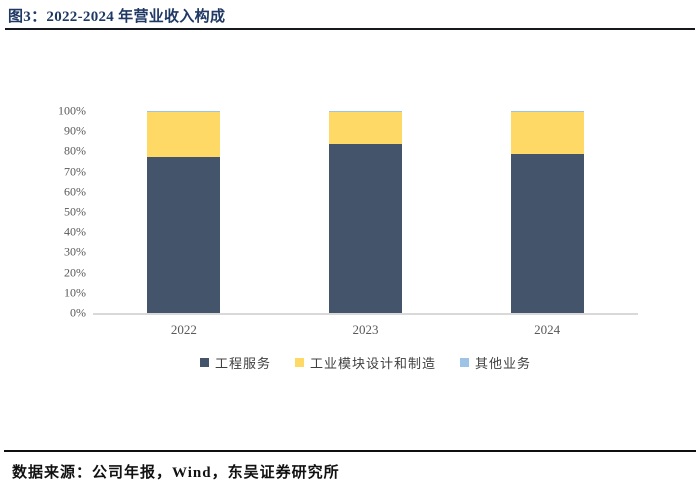  I want to click on y-tick-label: 80%, so click(75, 150).